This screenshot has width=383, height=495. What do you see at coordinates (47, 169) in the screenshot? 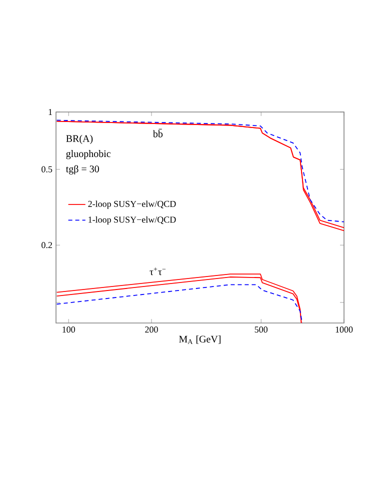
I see `y-tick-label: 0.5` at bounding box center [47, 169].